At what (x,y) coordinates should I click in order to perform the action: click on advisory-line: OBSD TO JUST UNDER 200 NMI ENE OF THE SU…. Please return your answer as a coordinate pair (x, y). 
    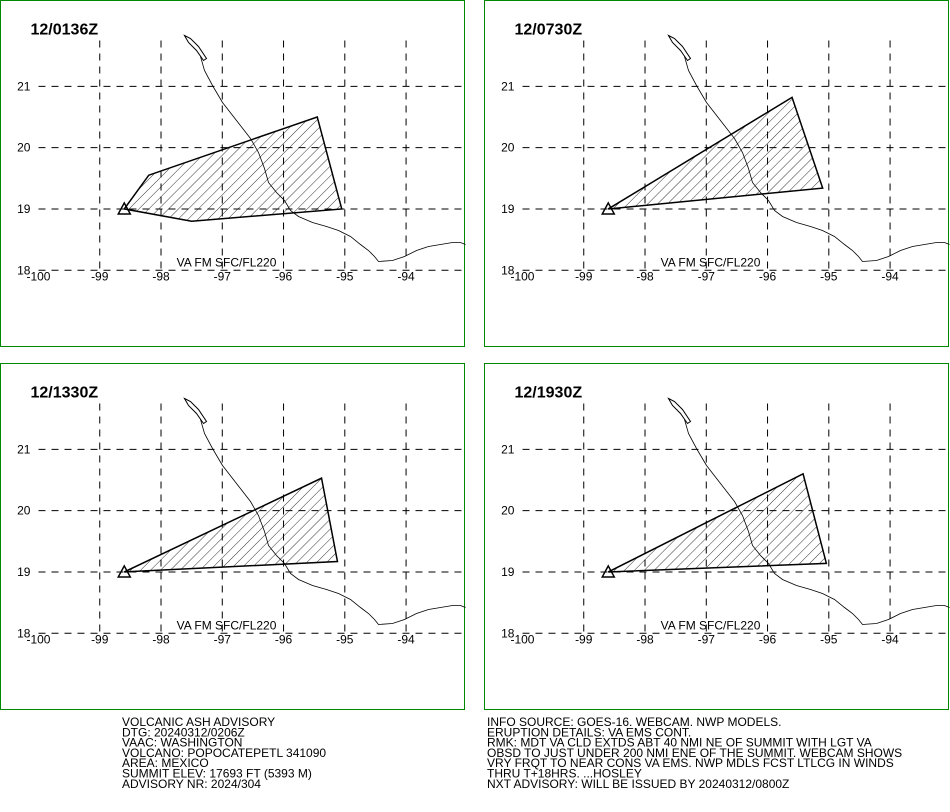
    Looking at the image, I should click on (694, 753).